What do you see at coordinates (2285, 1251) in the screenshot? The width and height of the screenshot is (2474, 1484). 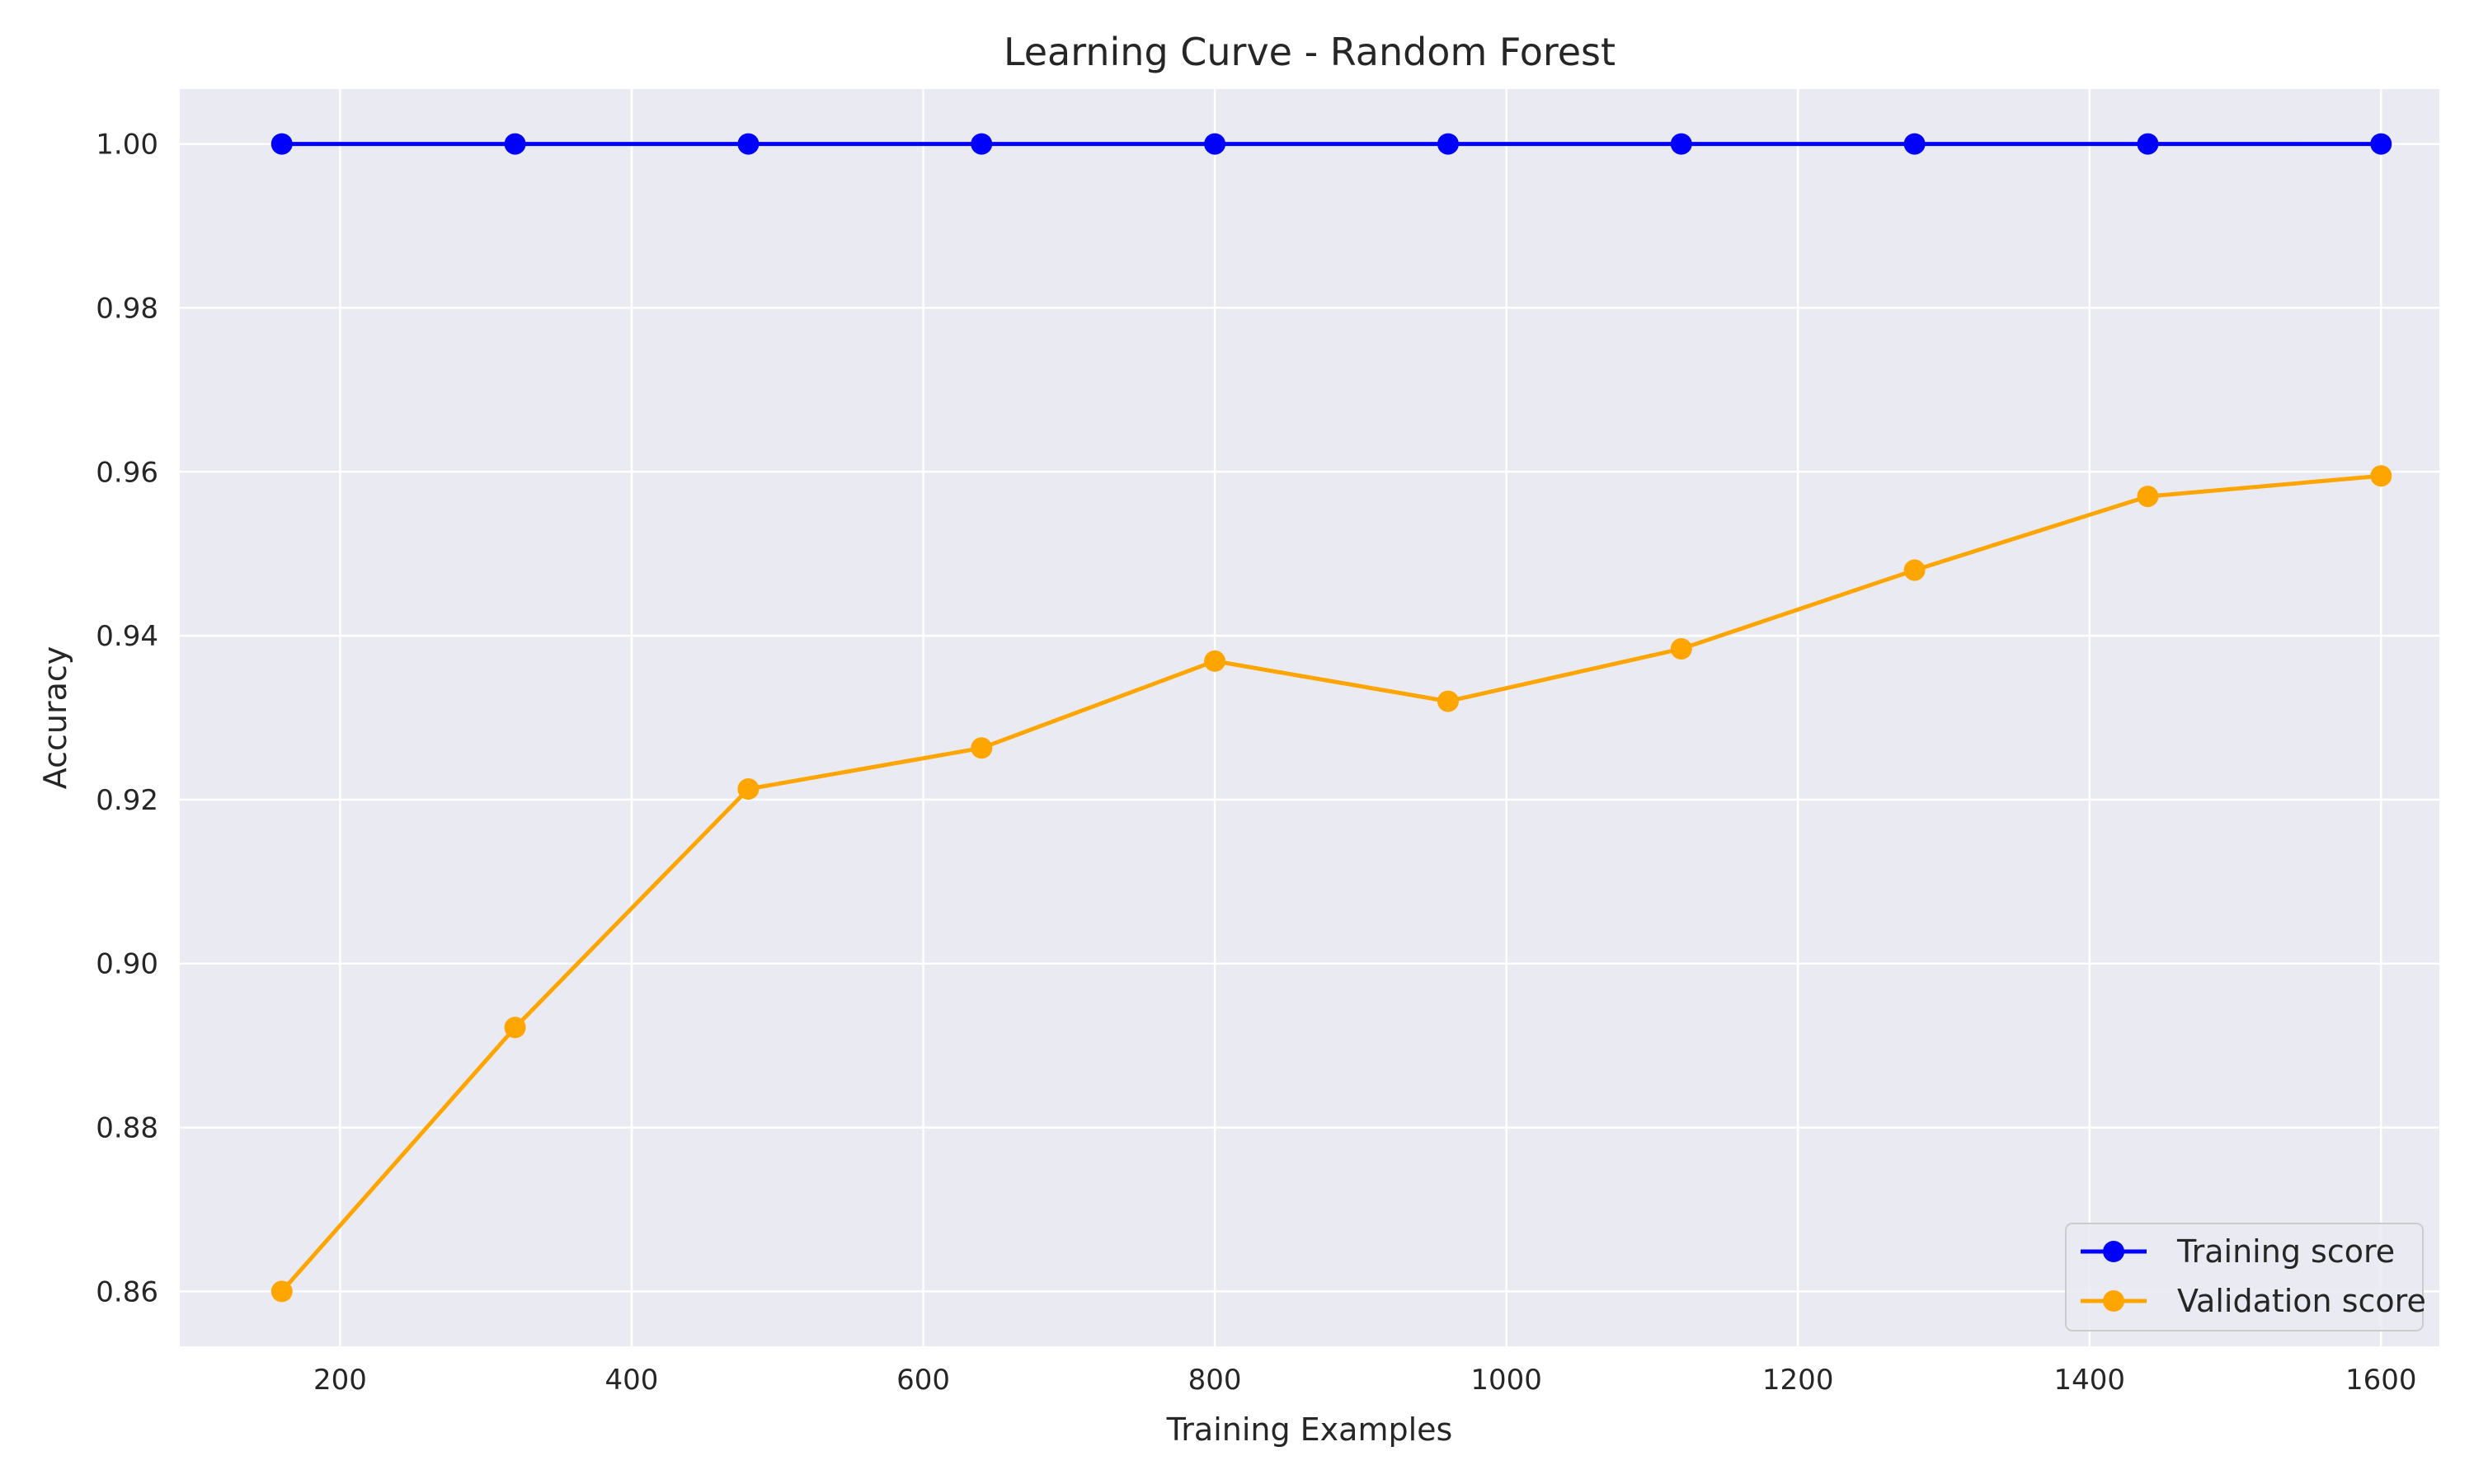 I see `legend-label: Training score` at bounding box center [2285, 1251].